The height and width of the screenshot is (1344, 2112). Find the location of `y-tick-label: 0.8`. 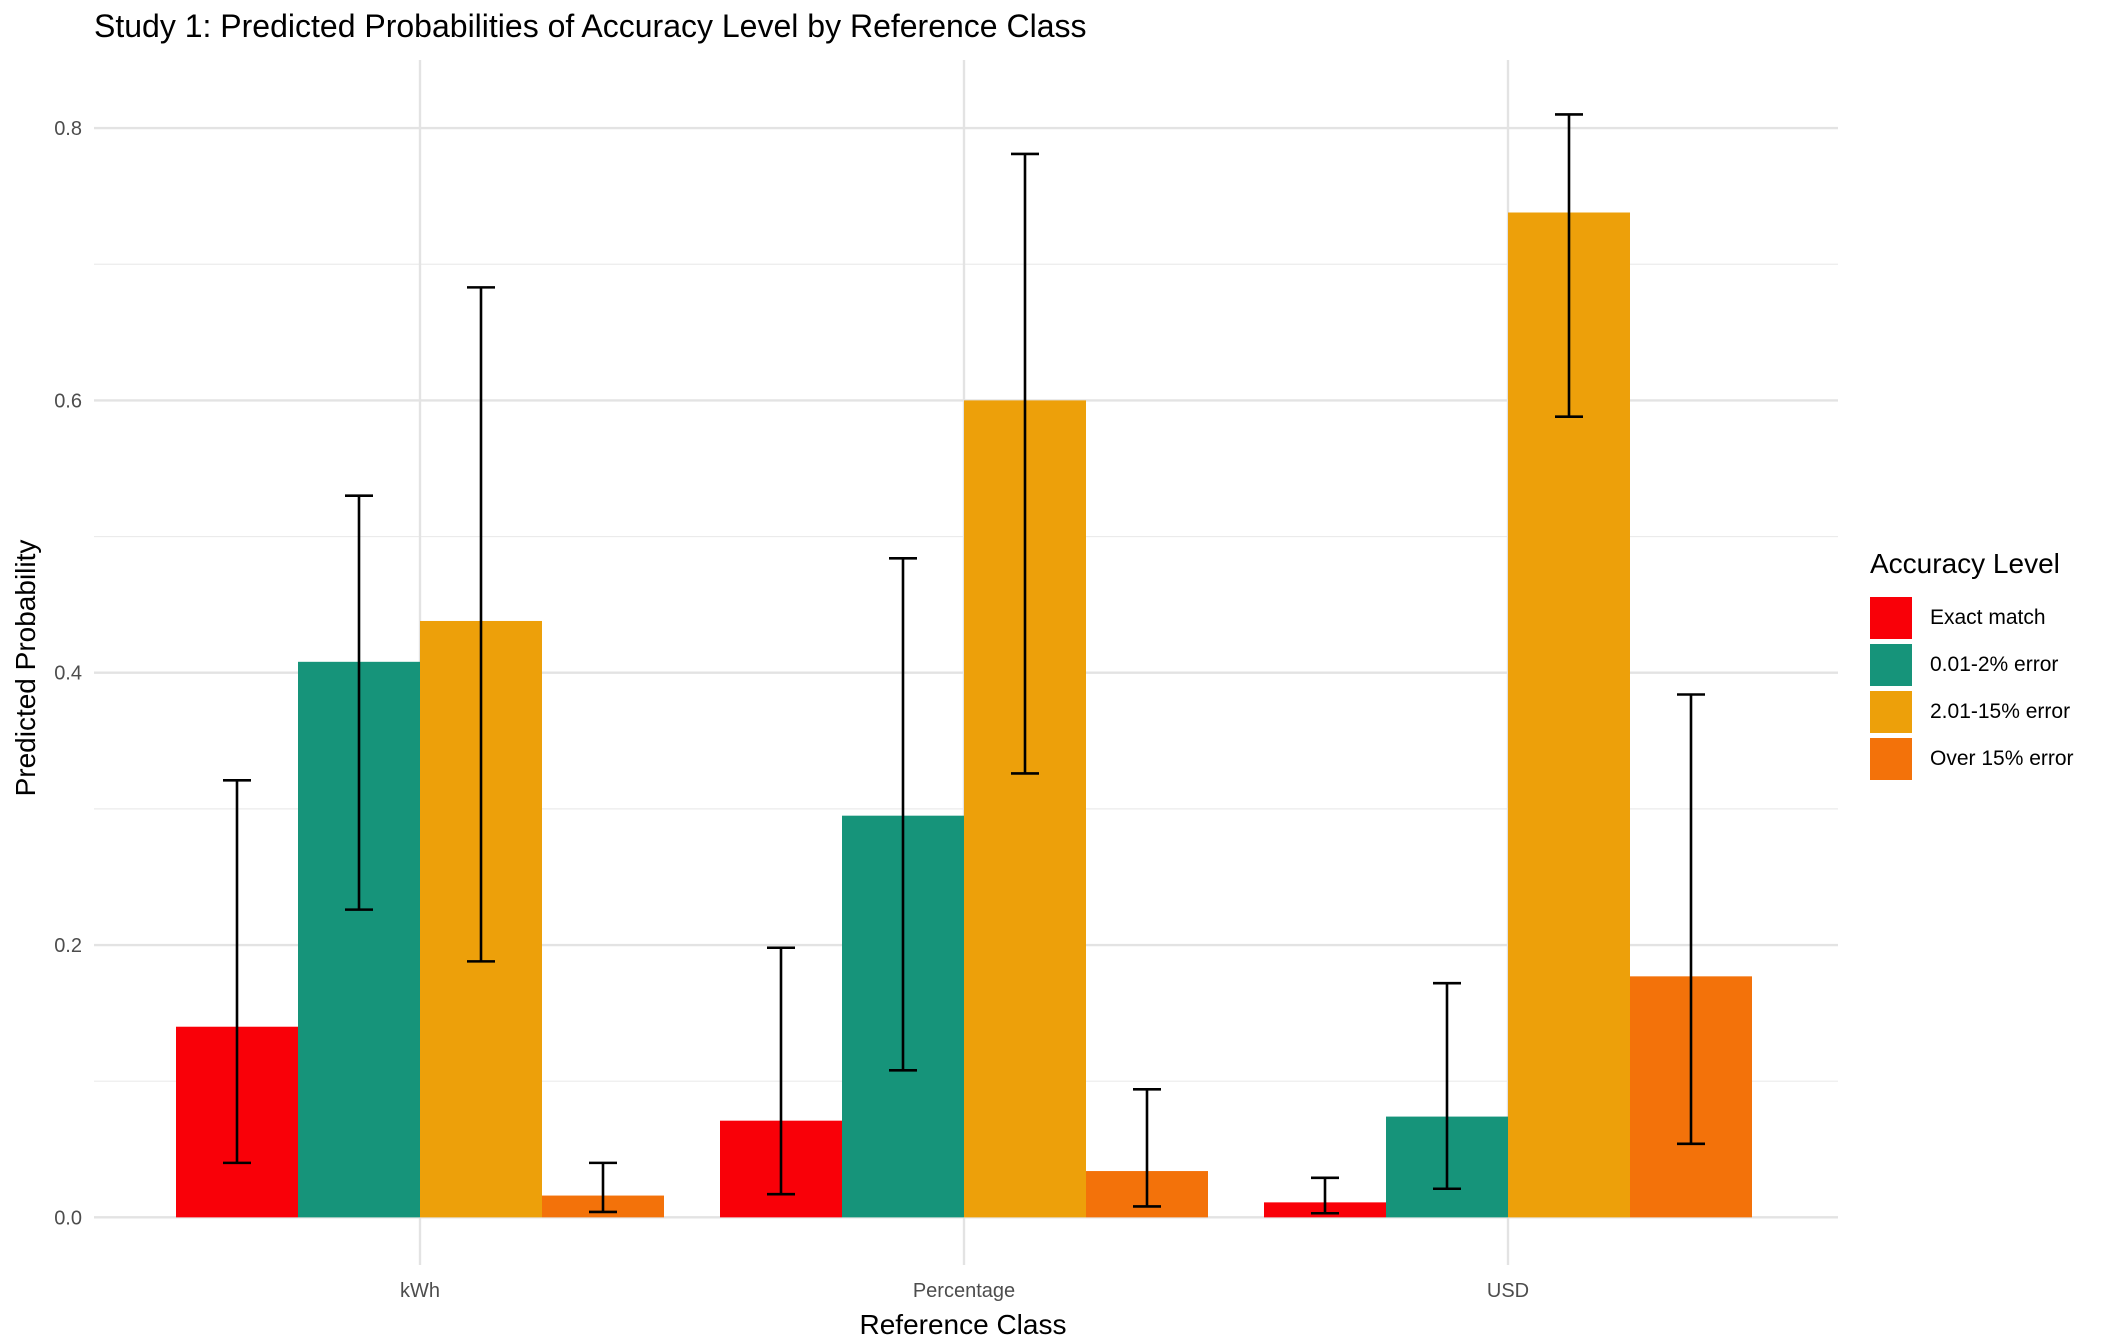

y-tick-label: 0.8 is located at coordinates (68, 129).